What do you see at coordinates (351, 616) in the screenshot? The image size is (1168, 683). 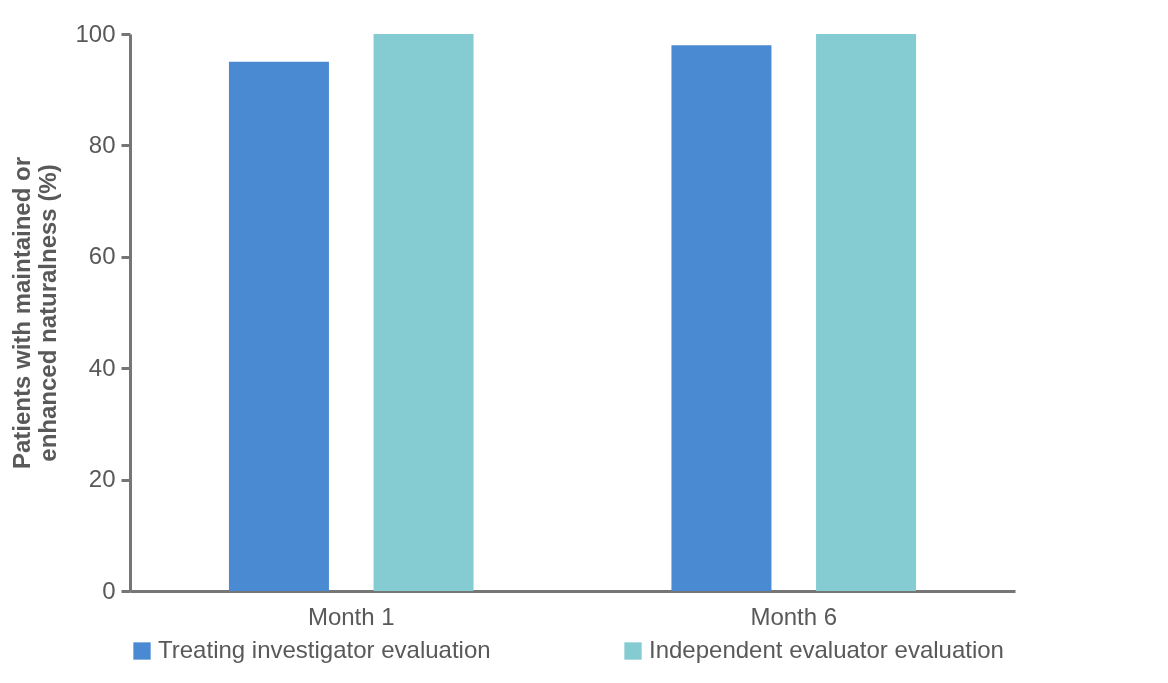 I see `x-tick-label: Month 1` at bounding box center [351, 616].